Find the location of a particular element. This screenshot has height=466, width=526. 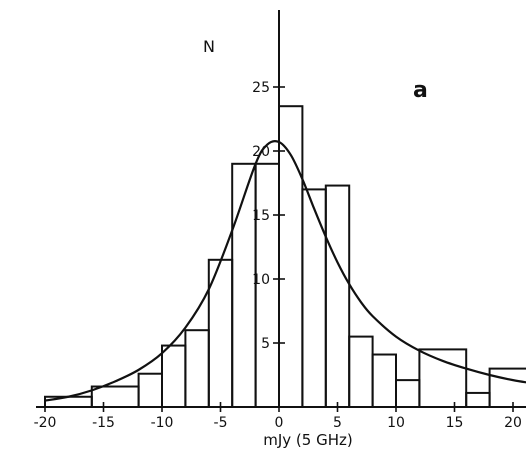

x-tick-label: -15 is located at coordinates (103, 423).